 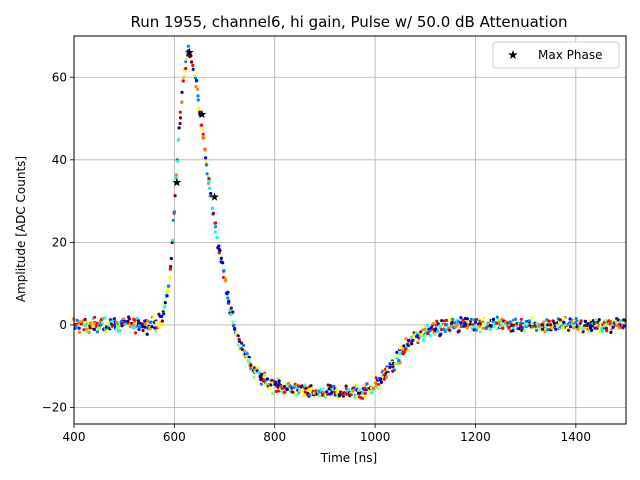 What do you see at coordinates (21, 229) in the screenshot?
I see `y-axis-label: Amplitude [ADC Counts]` at bounding box center [21, 229].